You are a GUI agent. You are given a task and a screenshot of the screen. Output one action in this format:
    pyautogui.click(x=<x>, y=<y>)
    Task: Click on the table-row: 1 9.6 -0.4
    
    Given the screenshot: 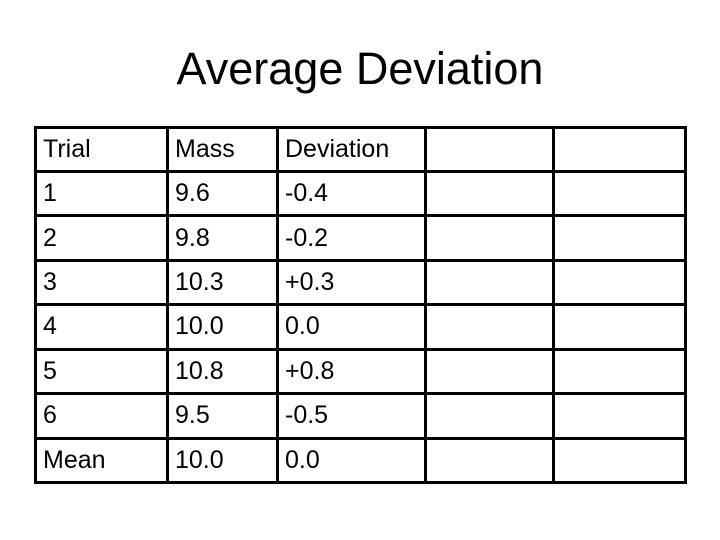 What is the action you would take?
    pyautogui.click(x=360, y=193)
    